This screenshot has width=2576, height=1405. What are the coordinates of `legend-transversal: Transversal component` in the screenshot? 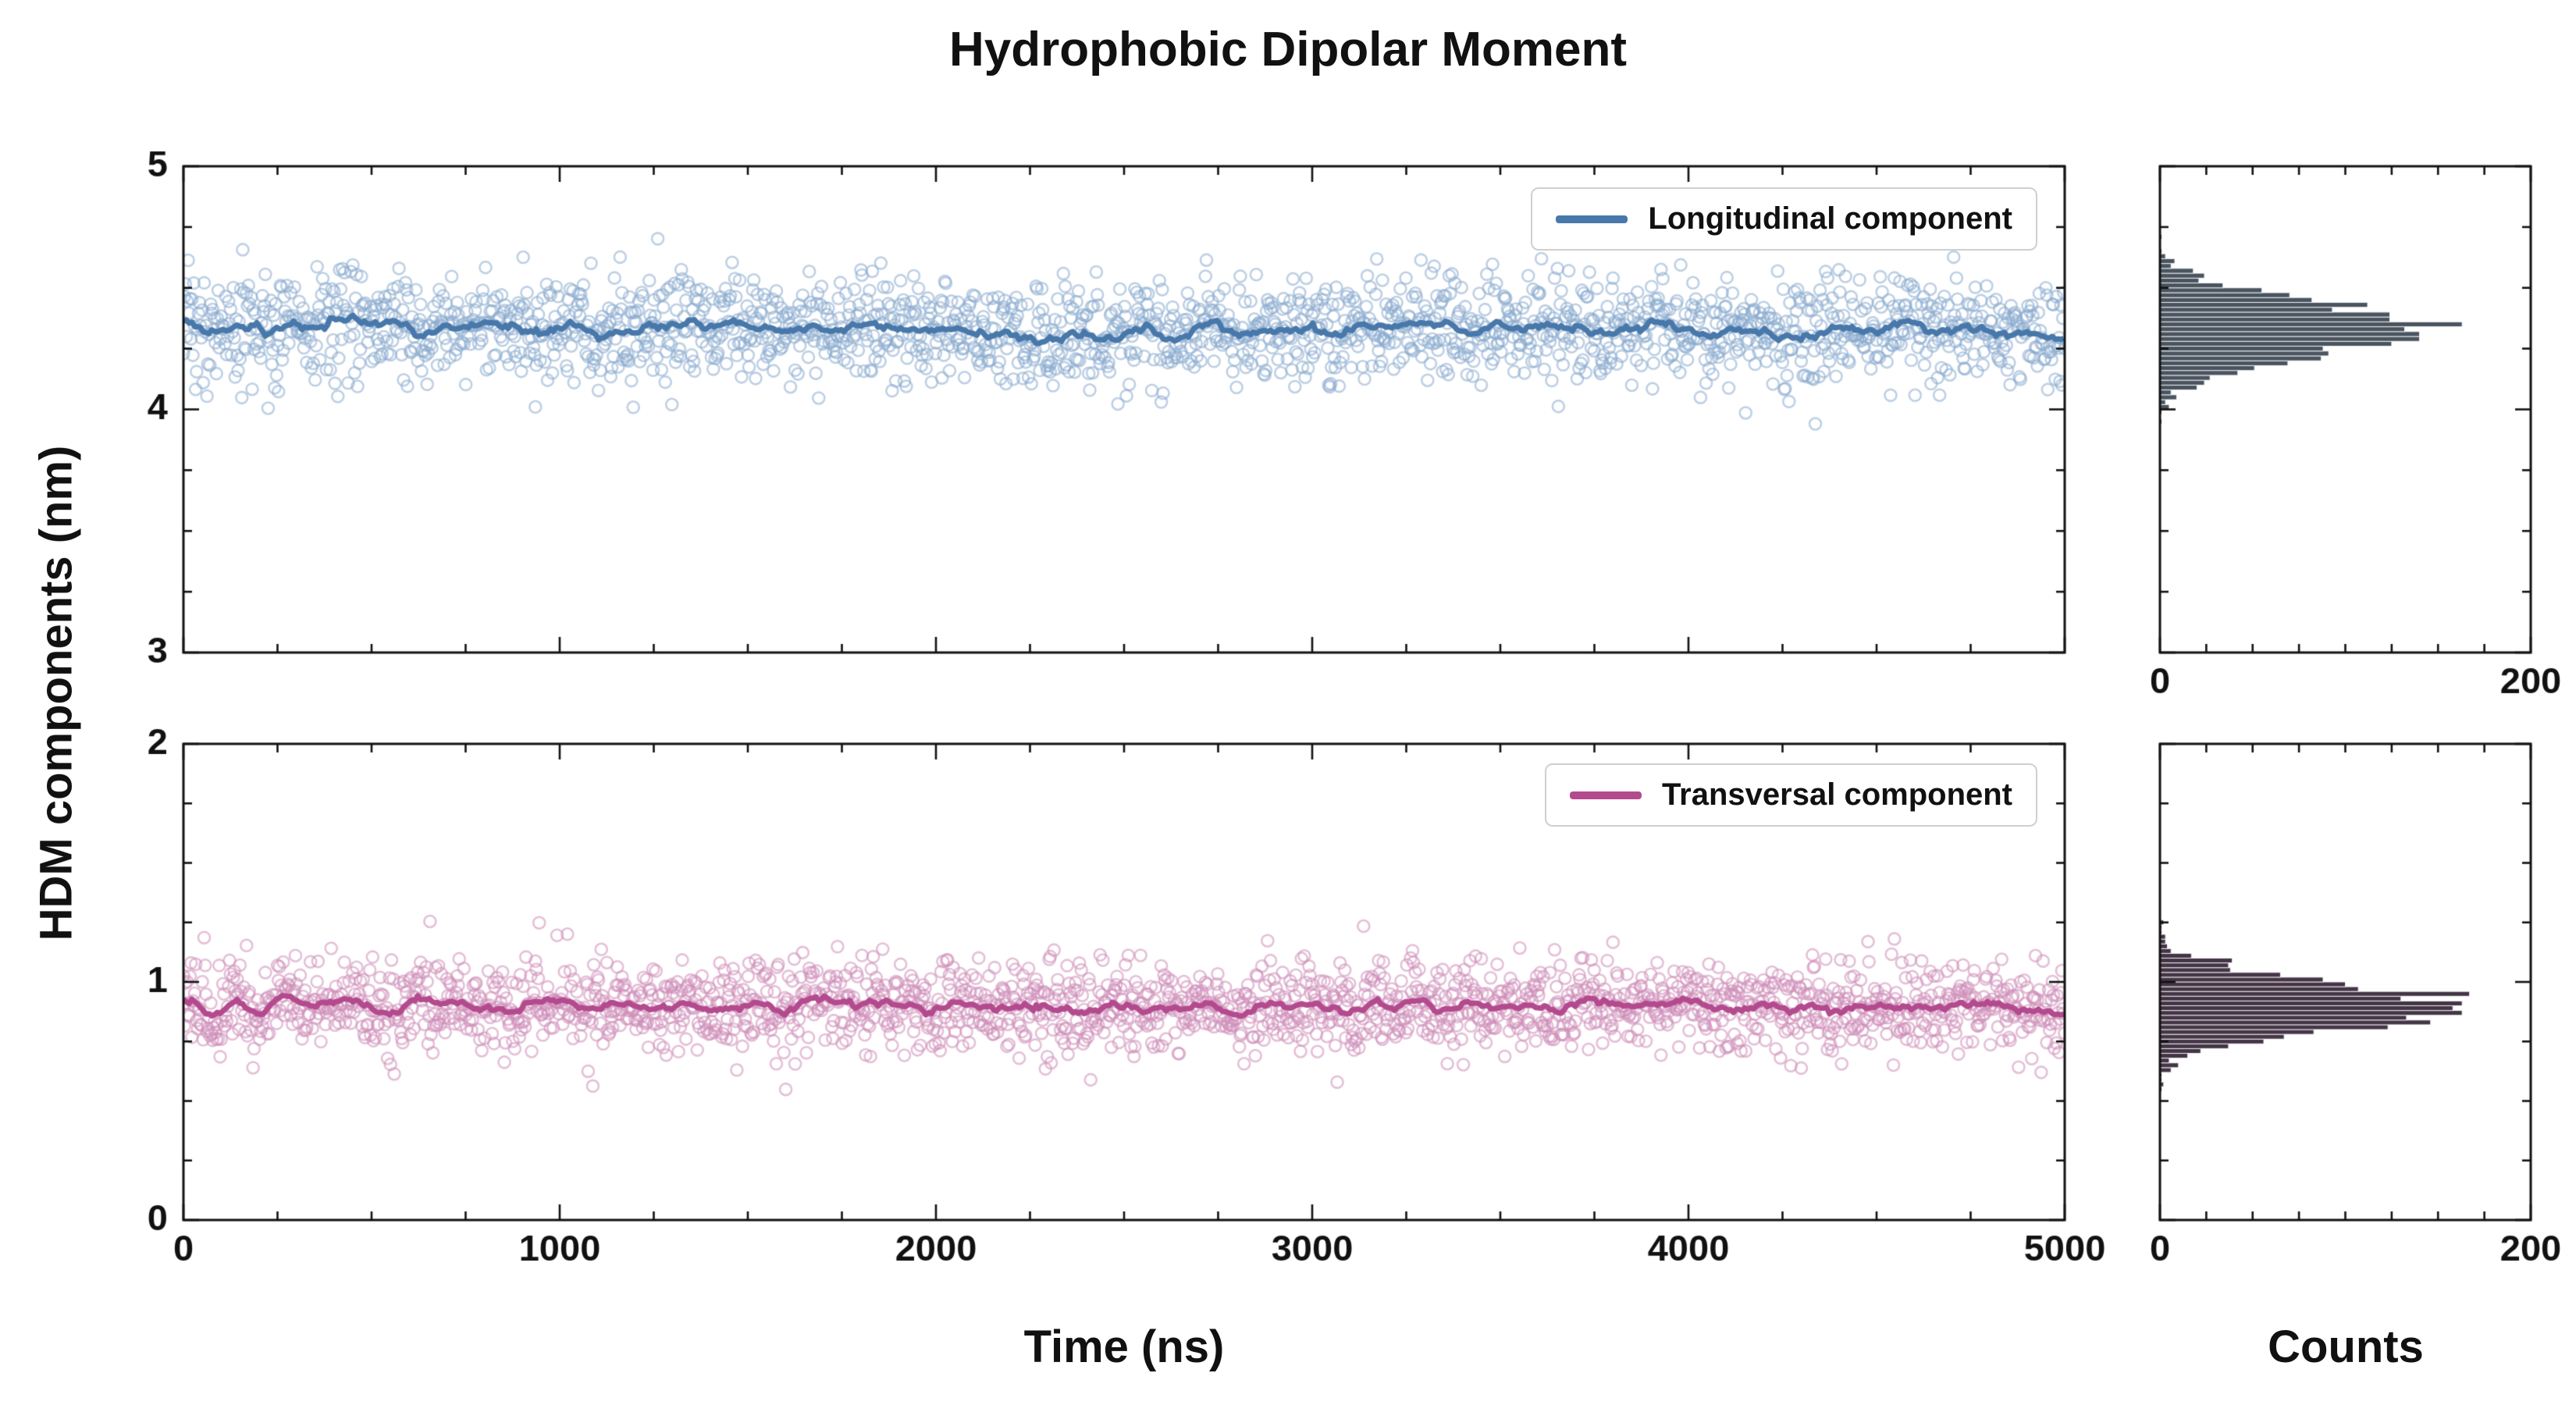 It's located at (1790, 795).